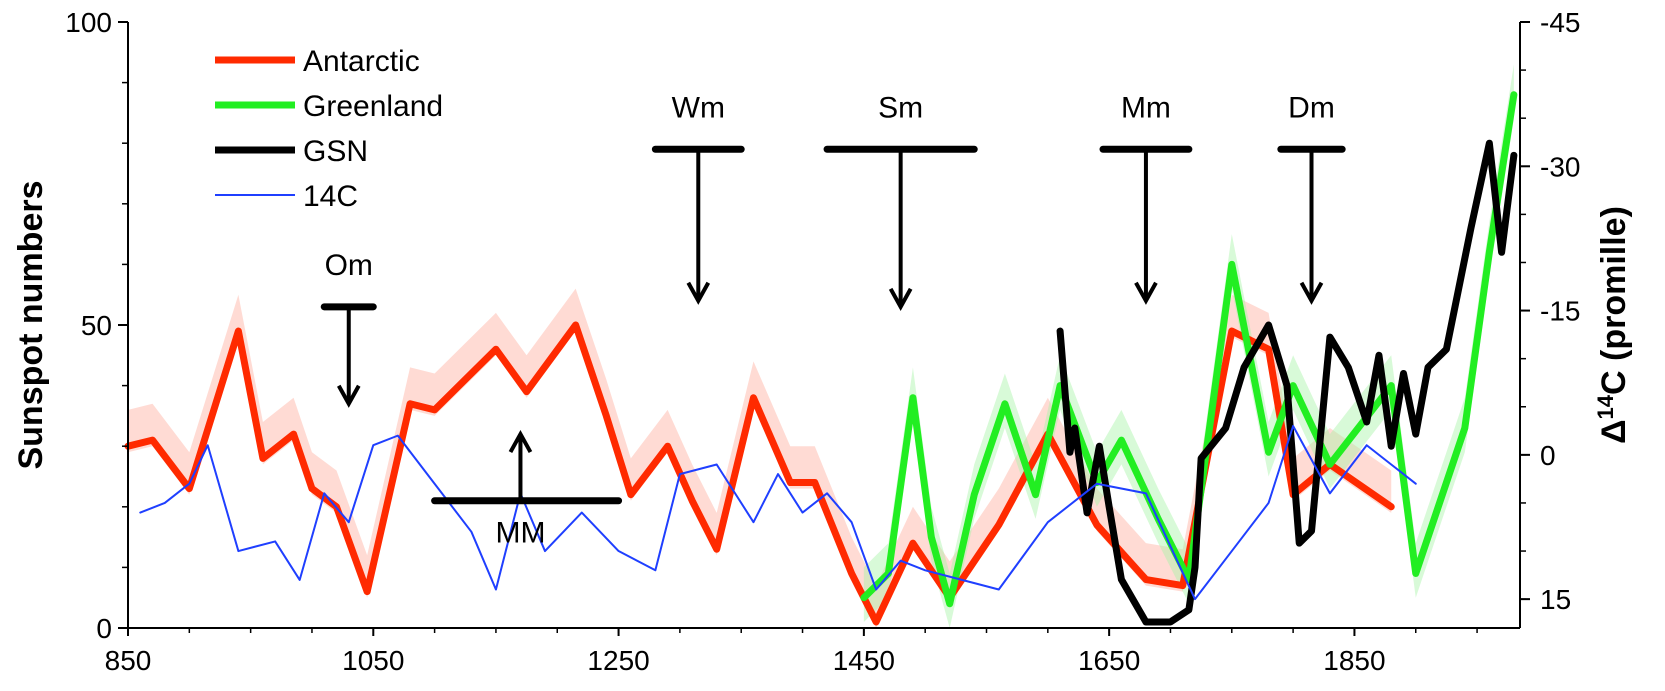 This screenshot has height=691, width=1665. Describe the element at coordinates (1560, 166) in the screenshot. I see `y2-tick-label: -30` at that location.